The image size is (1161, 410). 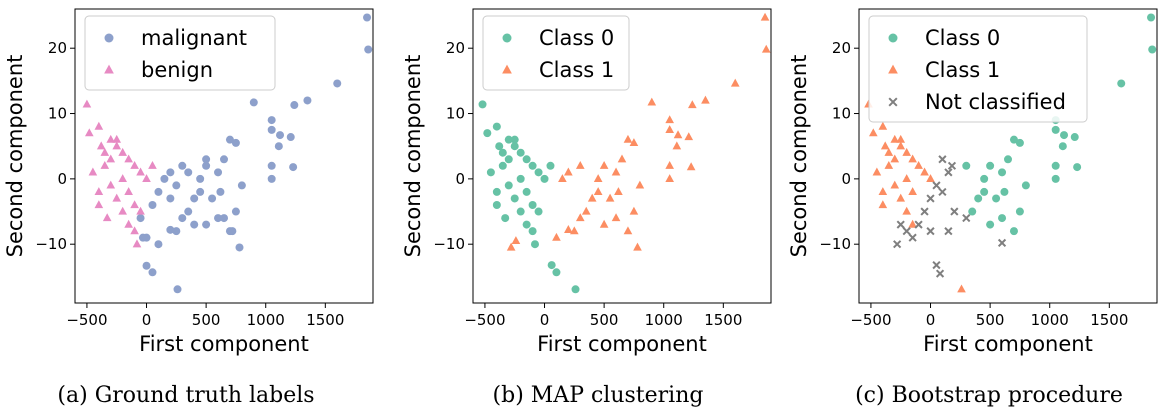 I want to click on x-tick-label: 1500, so click(x=723, y=320).